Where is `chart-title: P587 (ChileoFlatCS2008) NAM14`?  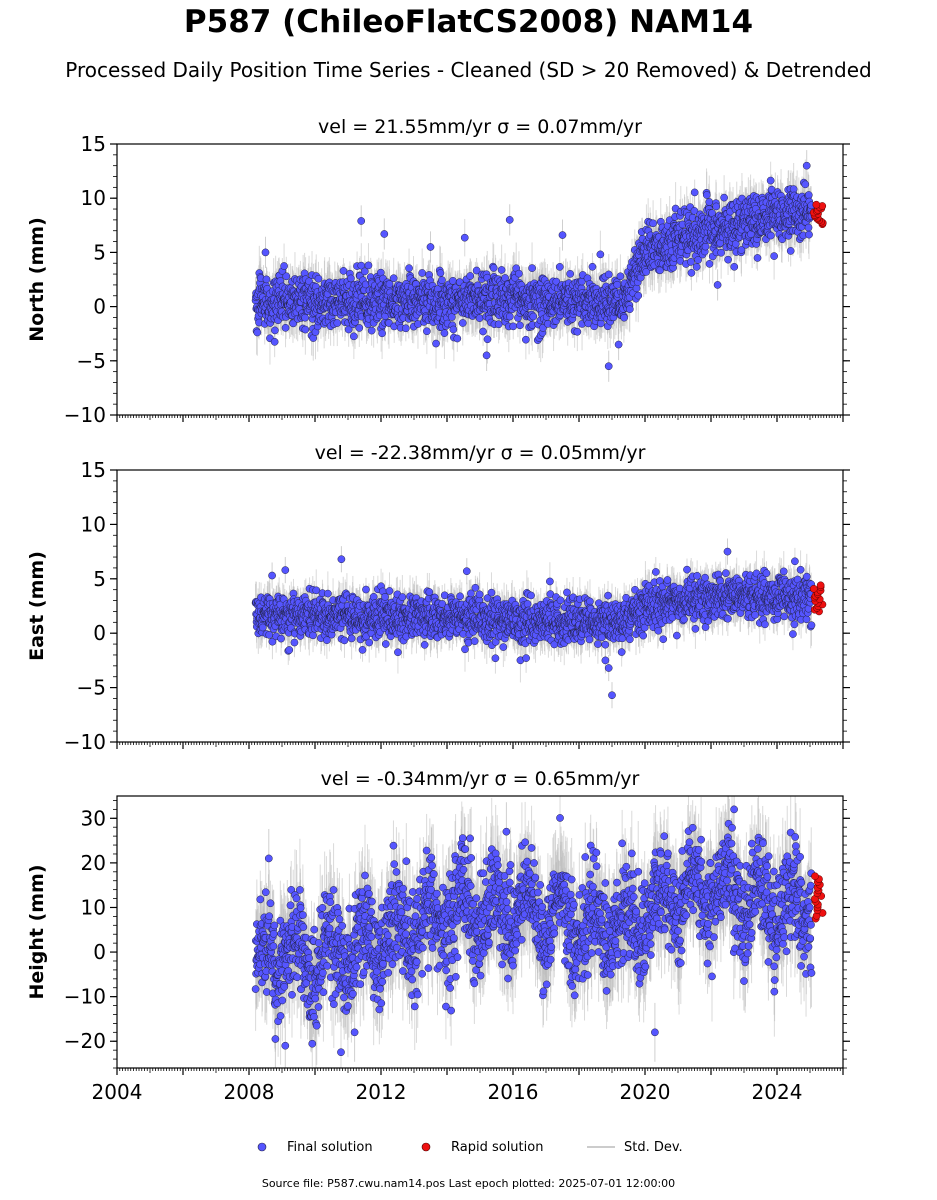 chart-title: P587 (ChileoFlatCS2008) NAM14 is located at coordinates (468, 22).